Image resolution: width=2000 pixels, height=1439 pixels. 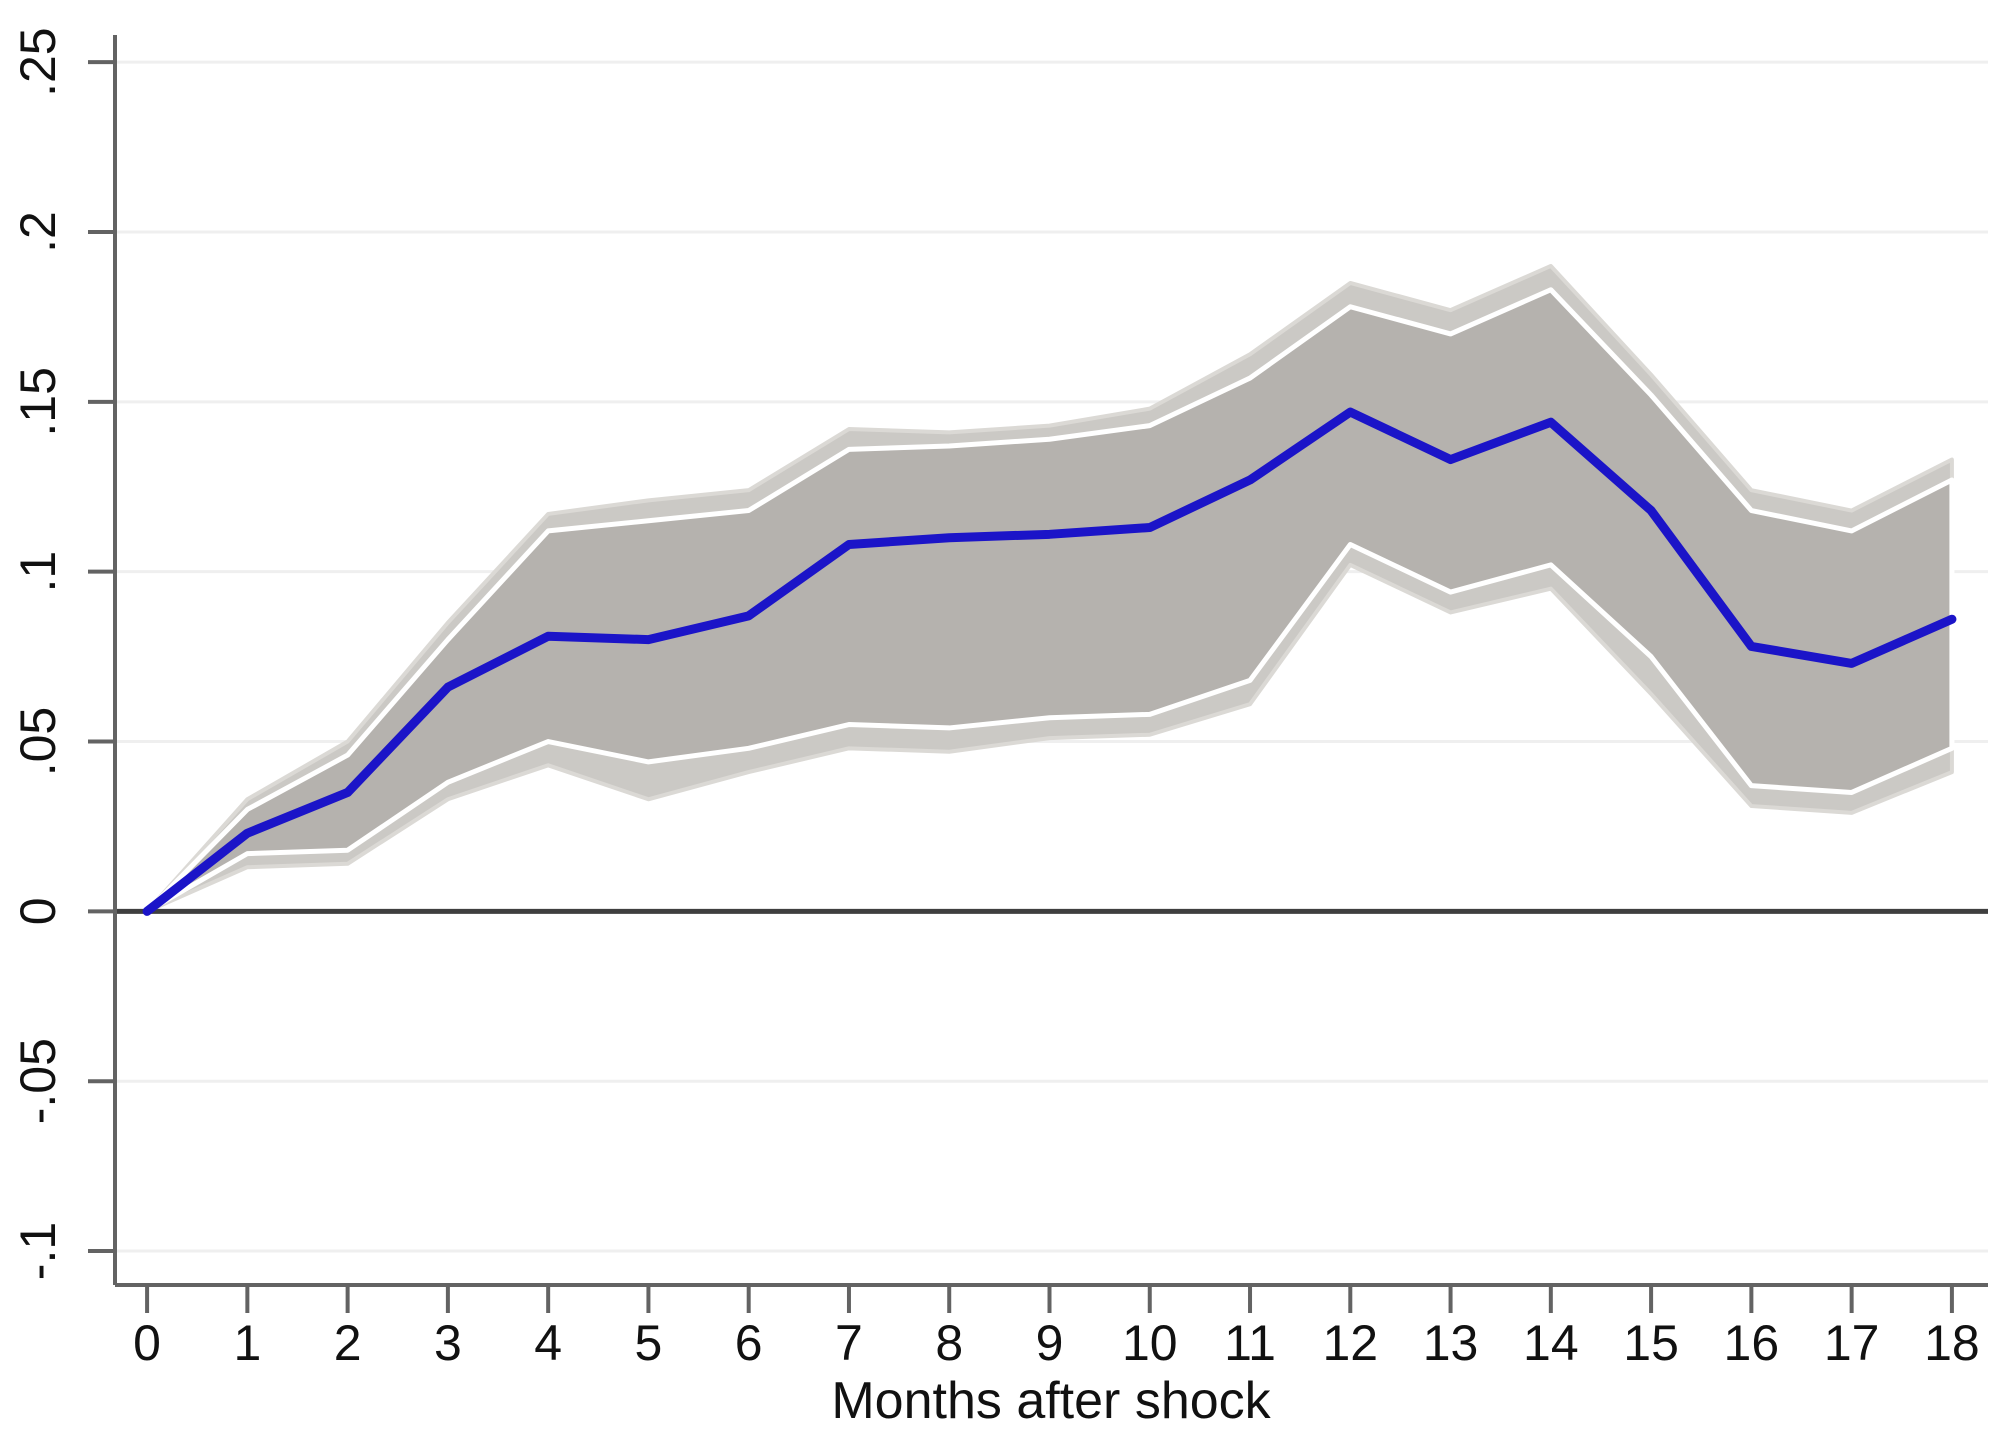 What do you see at coordinates (949, 1343) in the screenshot?
I see `x-tick-label: 8` at bounding box center [949, 1343].